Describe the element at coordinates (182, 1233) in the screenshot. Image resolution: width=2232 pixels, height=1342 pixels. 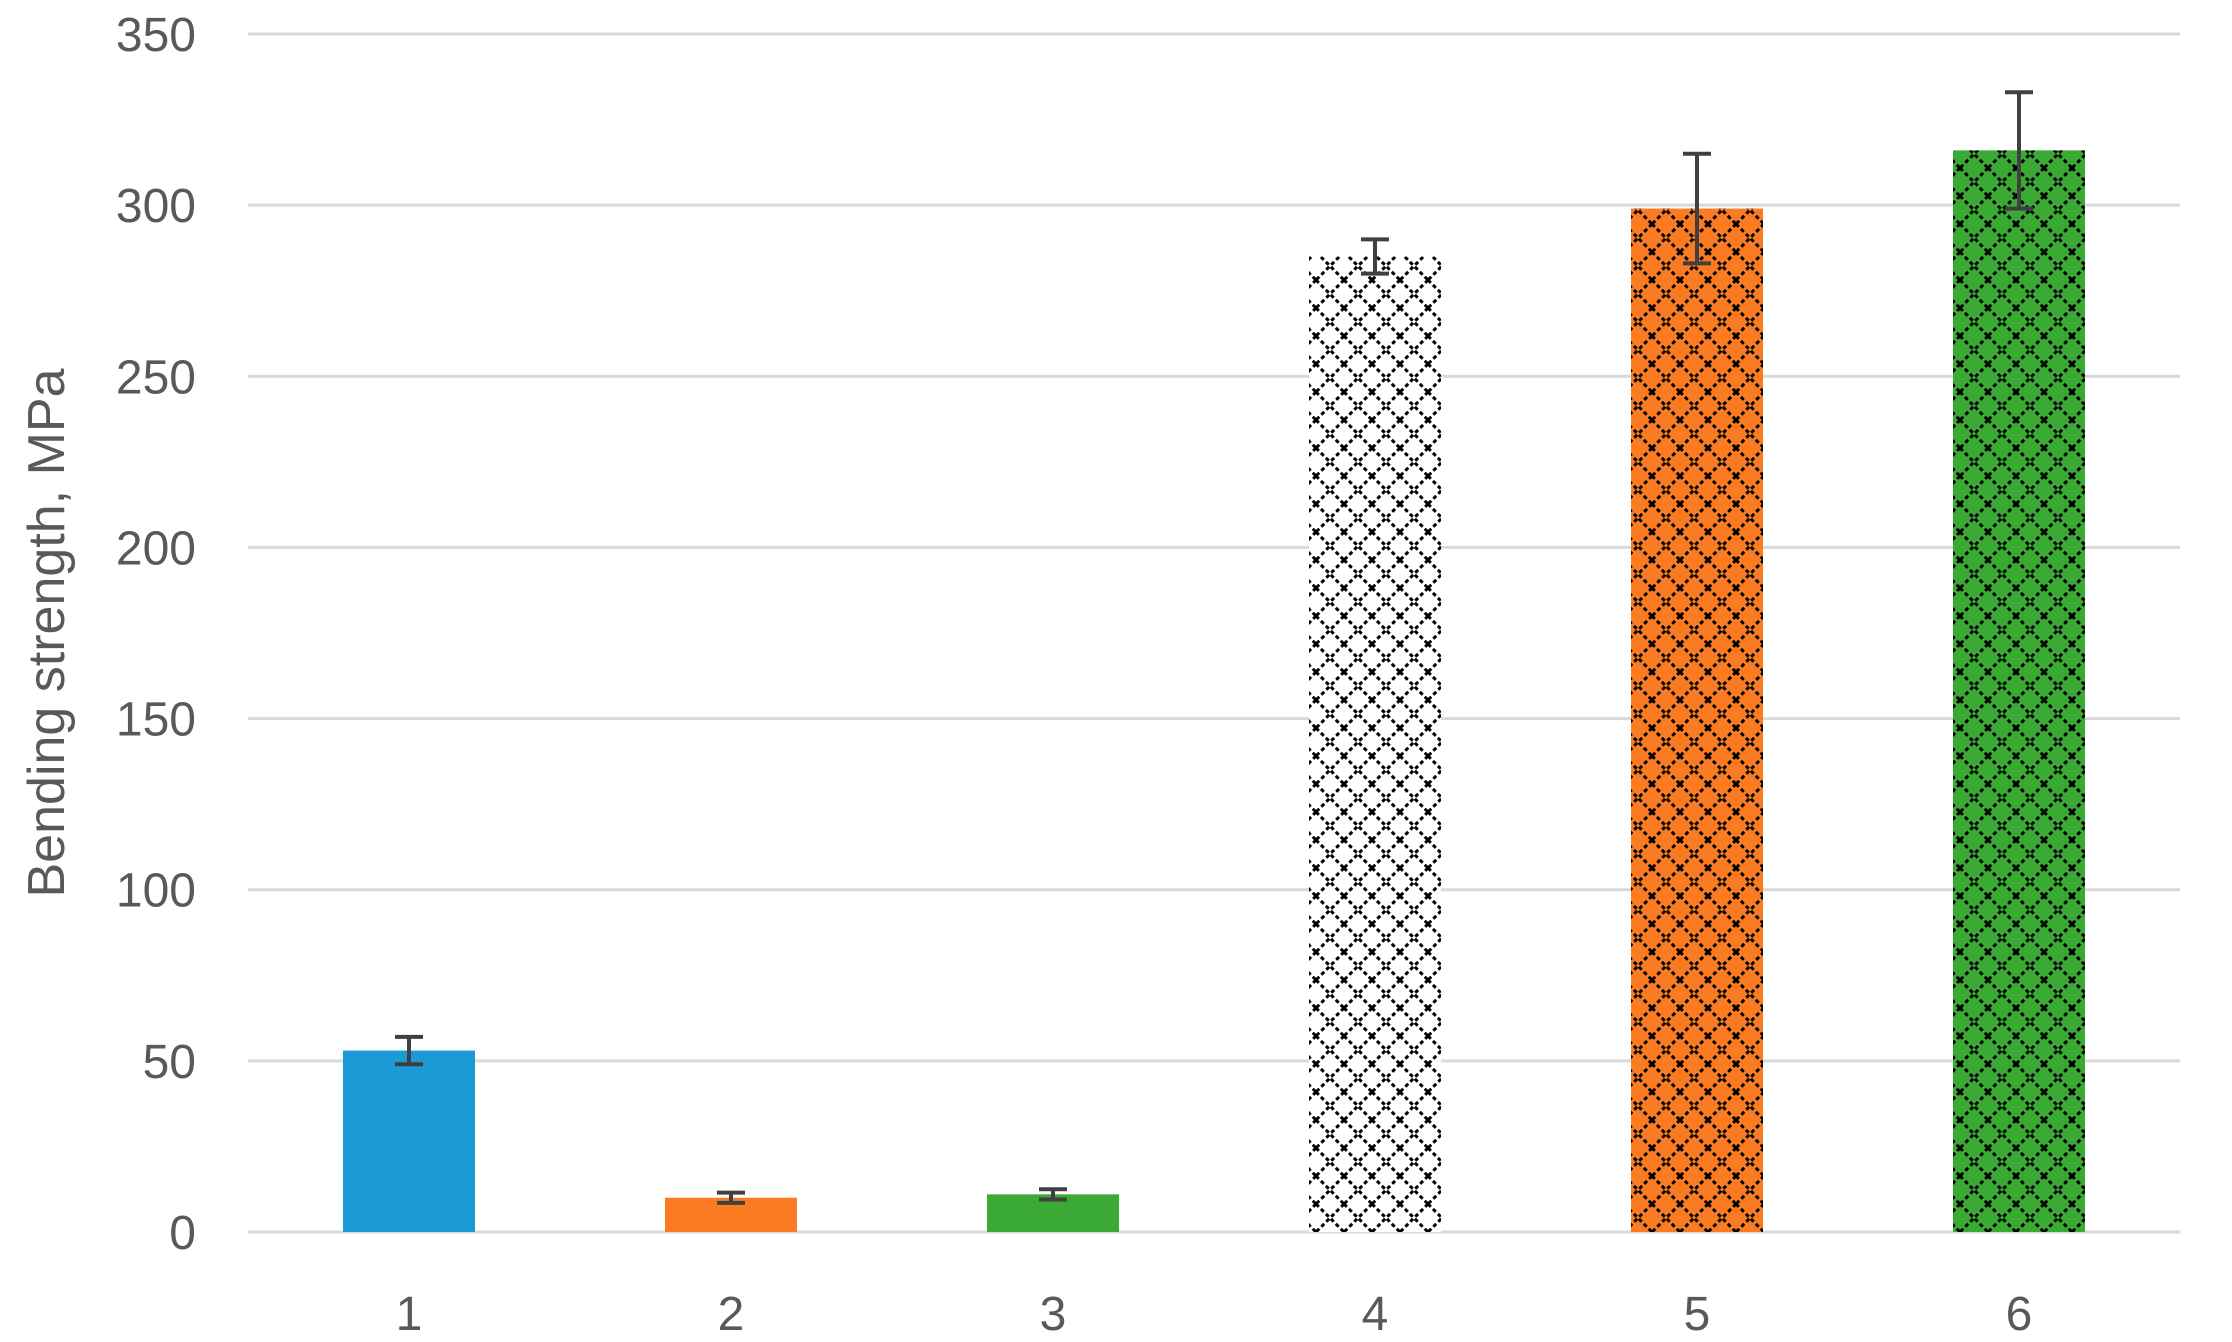
I see `y-tick-label: 0` at that location.